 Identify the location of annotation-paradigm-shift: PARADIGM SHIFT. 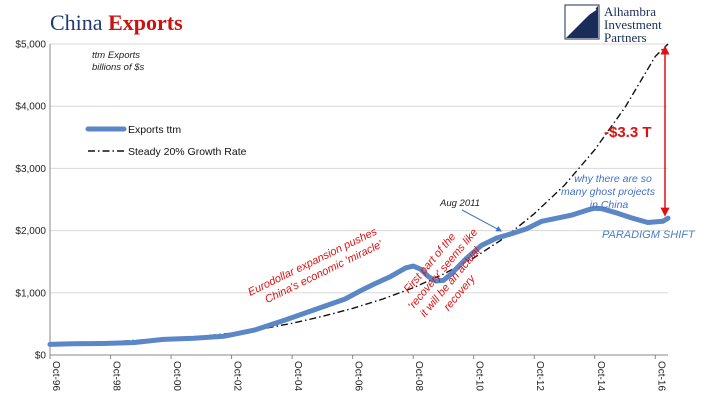
(649, 235).